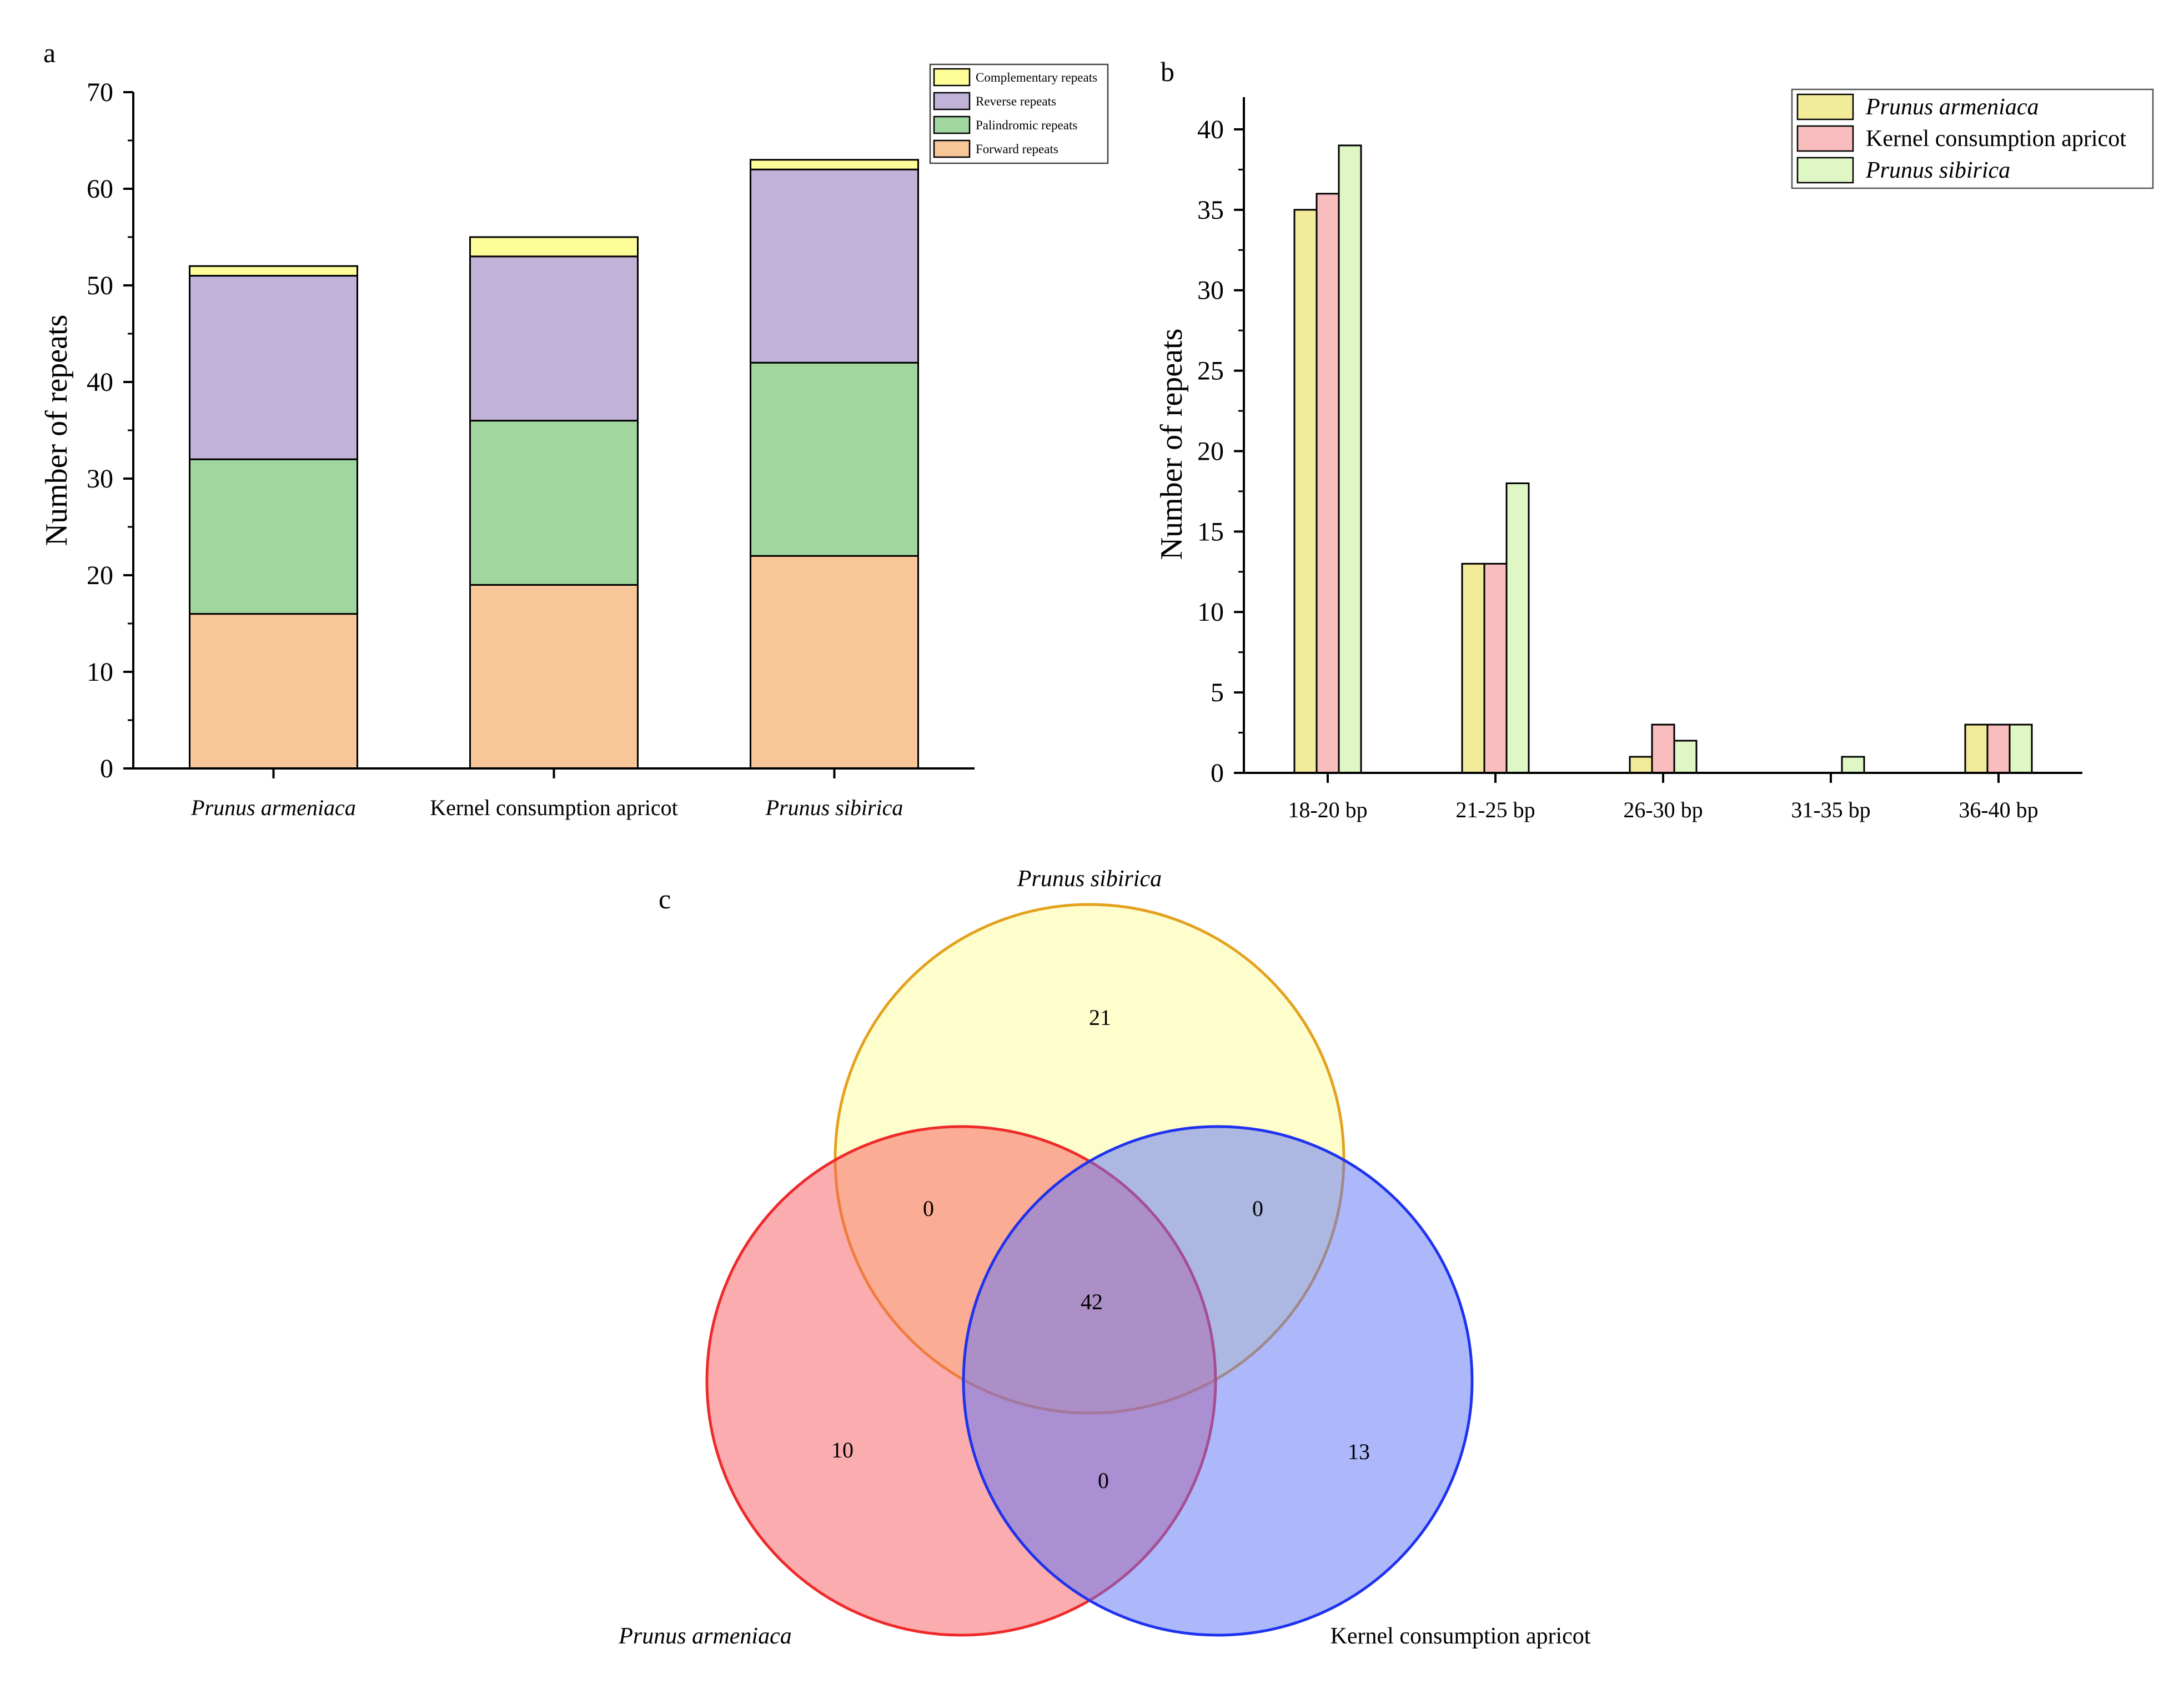  What do you see at coordinates (1017, 149) in the screenshot?
I see `panel-a-legend-label-forward-repeats: Forward repeats` at bounding box center [1017, 149].